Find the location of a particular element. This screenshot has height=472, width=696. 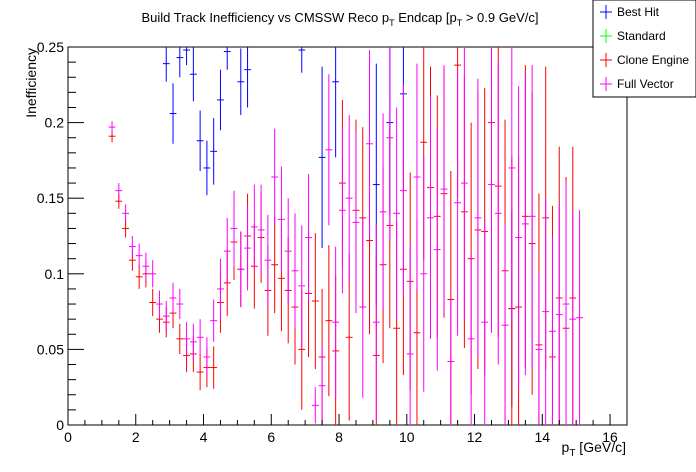

x-tick-label: 14 is located at coordinates (543, 437).